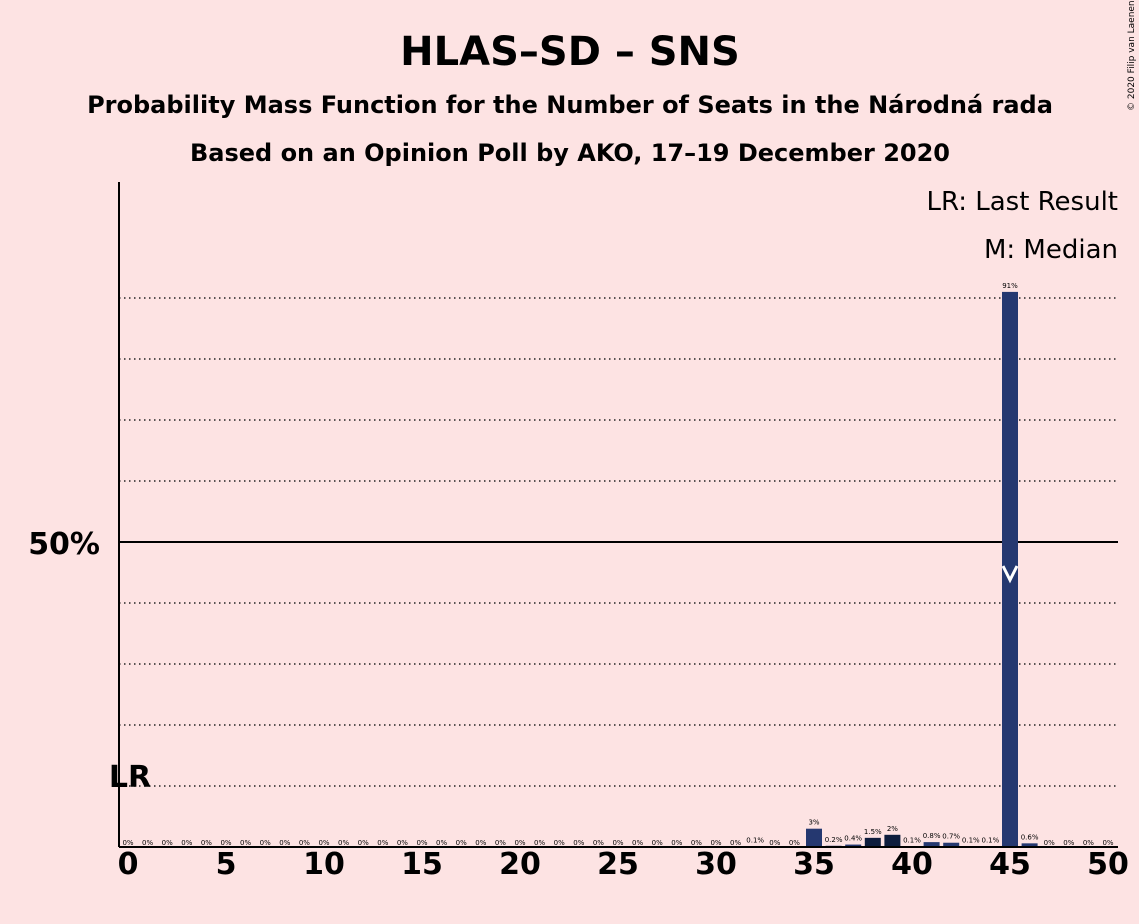  I want to click on data-label-seat-27: 0%, so click(657, 843).